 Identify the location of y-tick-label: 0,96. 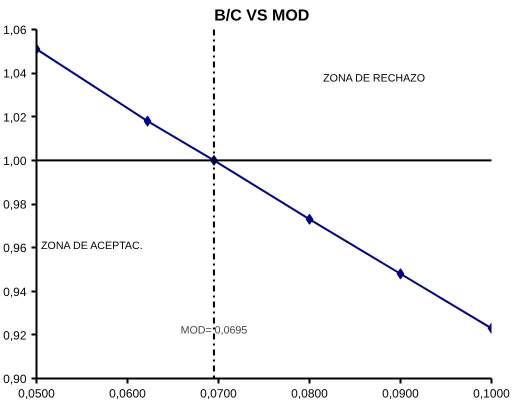
(15, 248).